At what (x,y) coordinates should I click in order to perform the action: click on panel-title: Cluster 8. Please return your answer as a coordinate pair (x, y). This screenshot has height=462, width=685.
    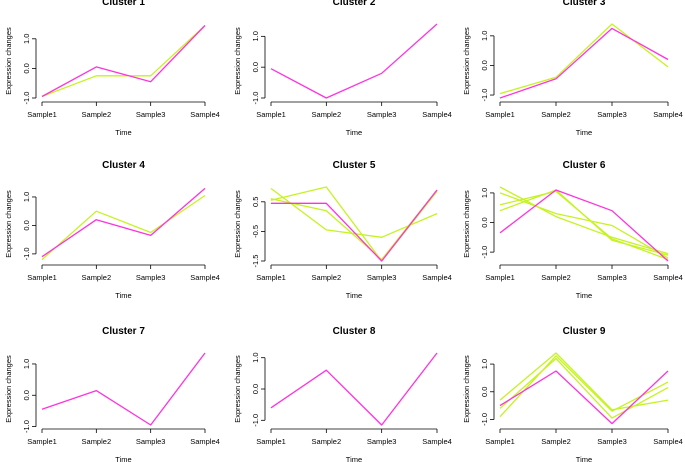
    Looking at the image, I should click on (354, 331).